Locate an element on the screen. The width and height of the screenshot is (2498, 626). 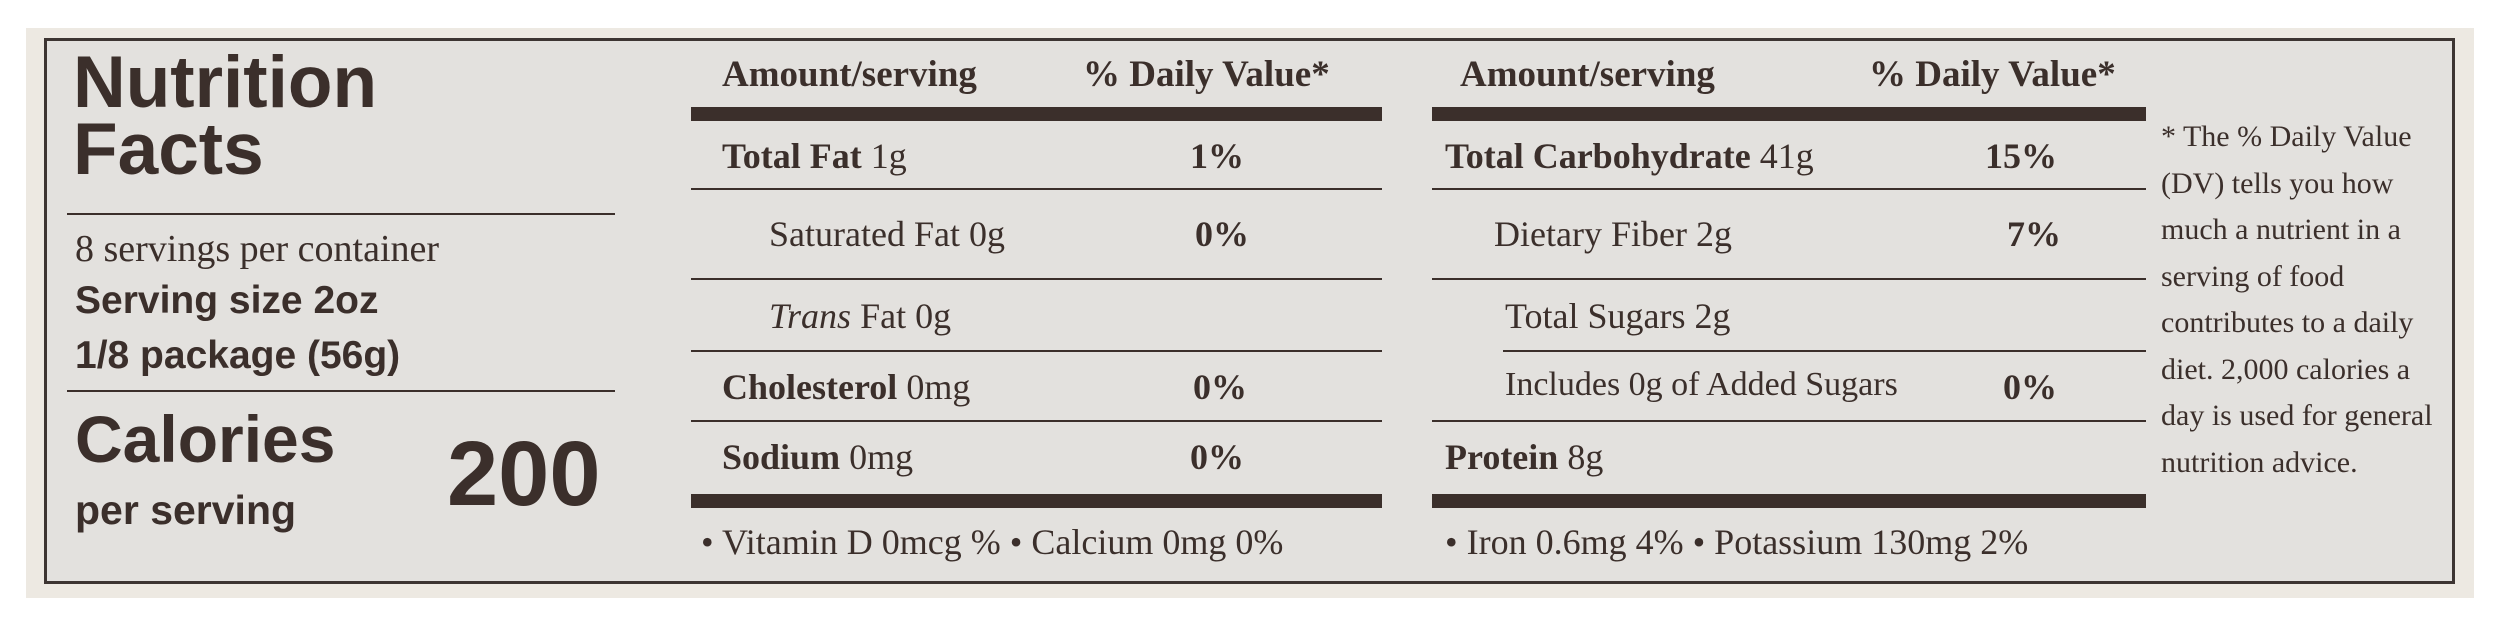
cholesterol-amount: 0mg is located at coordinates (938, 387).